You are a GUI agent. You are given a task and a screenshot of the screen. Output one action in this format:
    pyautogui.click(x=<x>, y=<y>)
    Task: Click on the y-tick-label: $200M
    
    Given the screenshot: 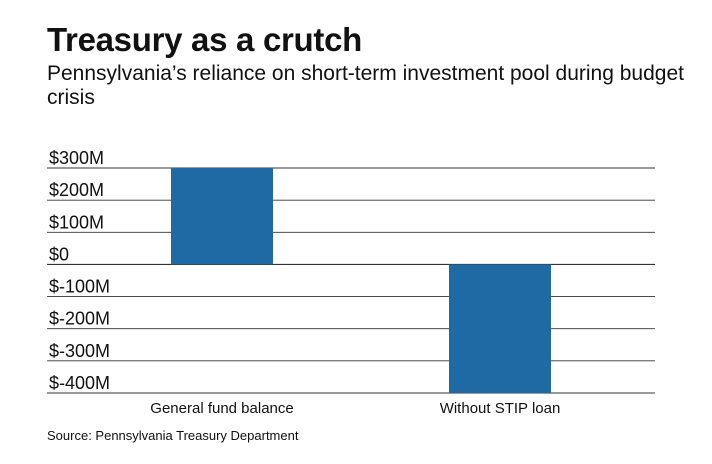 What is the action you would take?
    pyautogui.click(x=76, y=190)
    